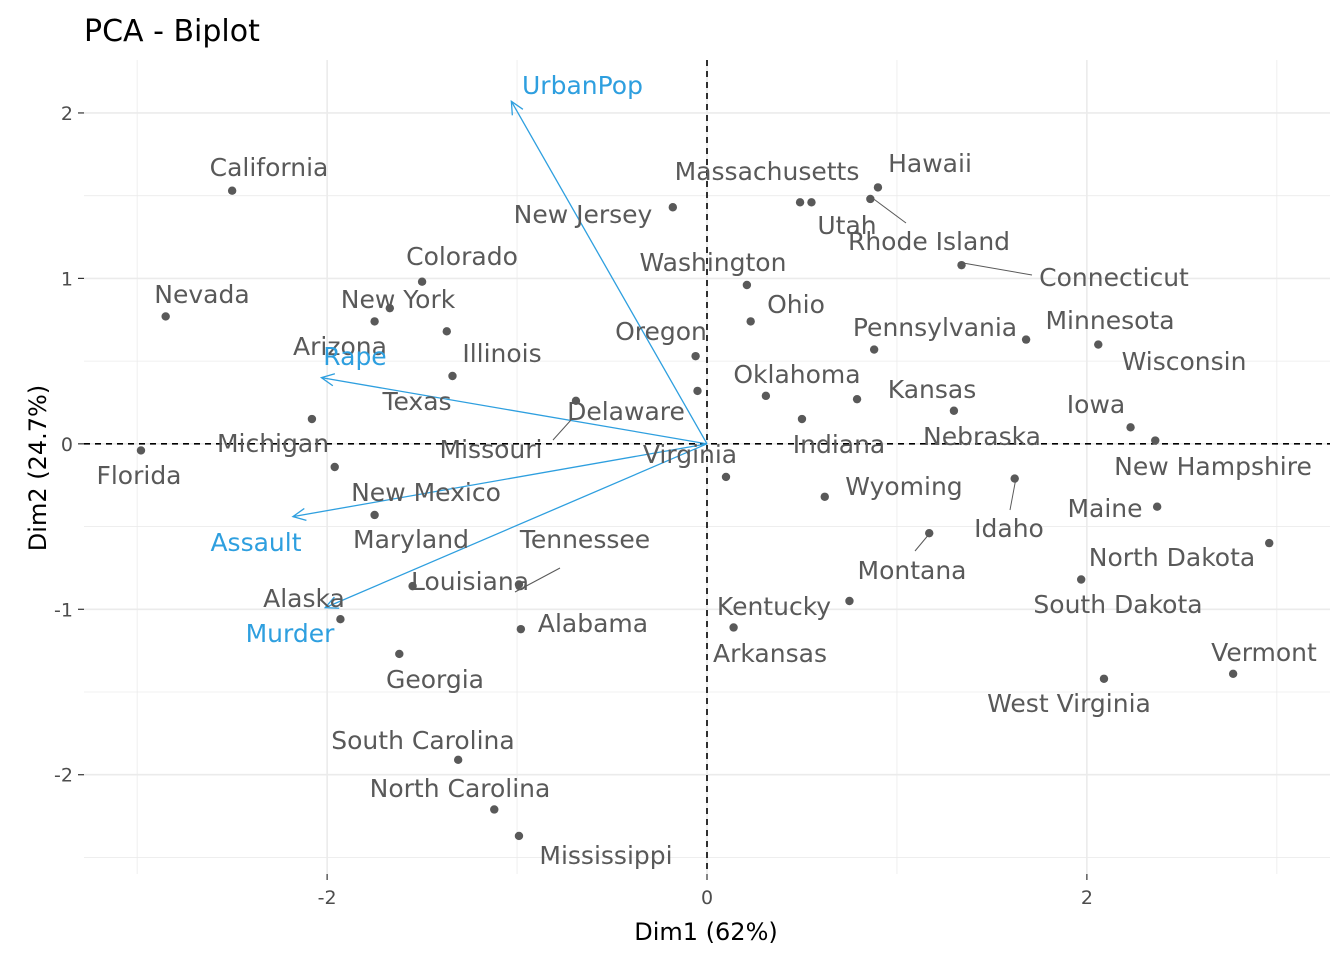 This screenshot has width=1344, height=960. What do you see at coordinates (997, 269) in the screenshot?
I see `leader-connecticut` at bounding box center [997, 269].